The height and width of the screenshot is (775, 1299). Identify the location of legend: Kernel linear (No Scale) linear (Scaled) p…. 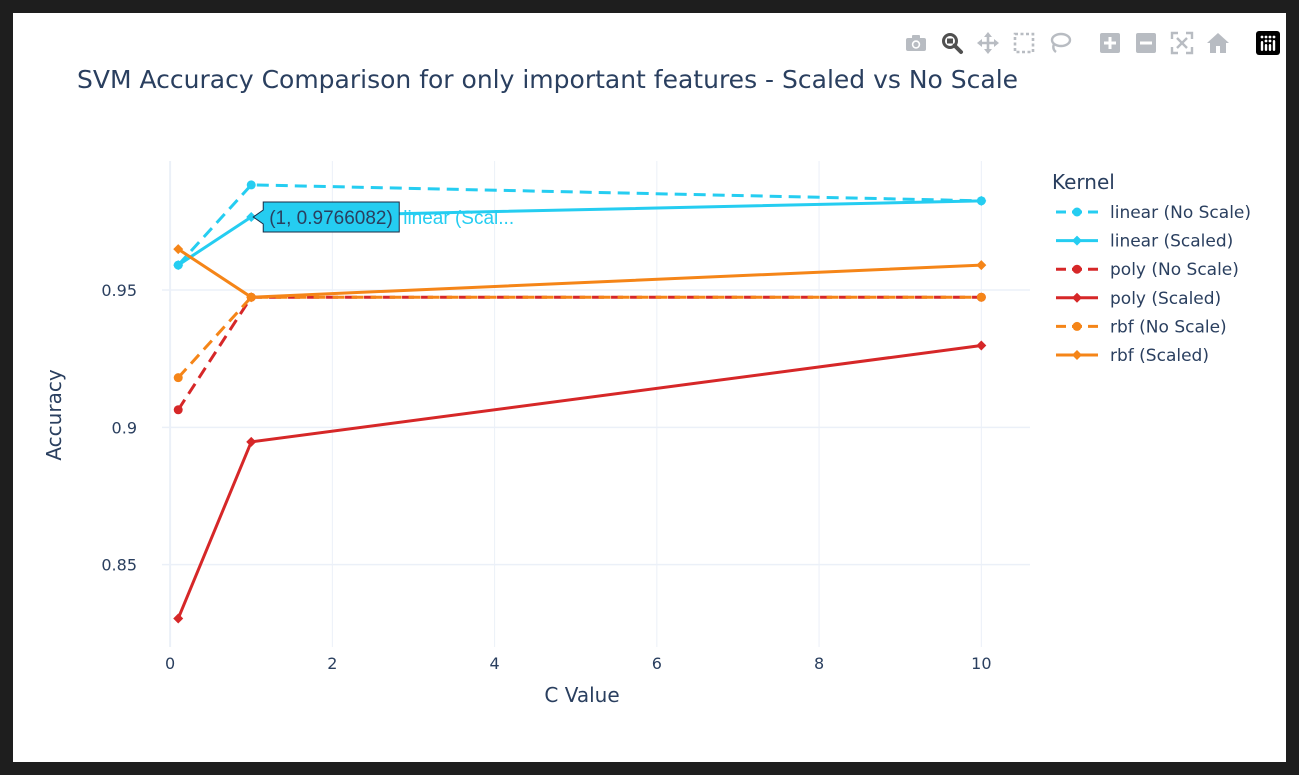
(1151, 268).